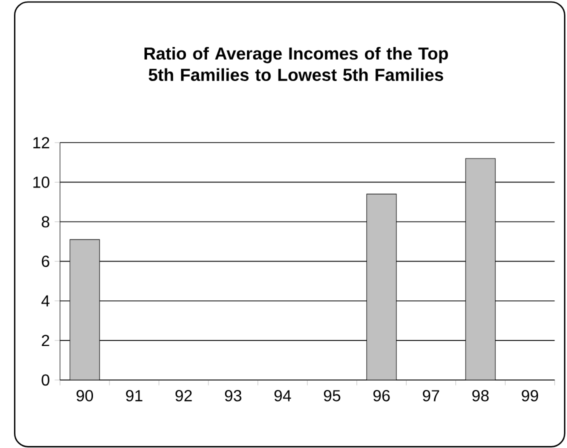 This screenshot has width=567, height=448. Describe the element at coordinates (41, 182) in the screenshot. I see `y-tick-label: 10` at that location.